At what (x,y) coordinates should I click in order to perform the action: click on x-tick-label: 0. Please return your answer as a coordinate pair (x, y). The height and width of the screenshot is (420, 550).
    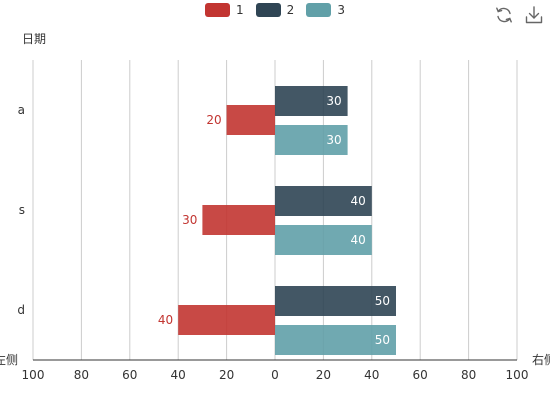
    Looking at the image, I should click on (275, 375).